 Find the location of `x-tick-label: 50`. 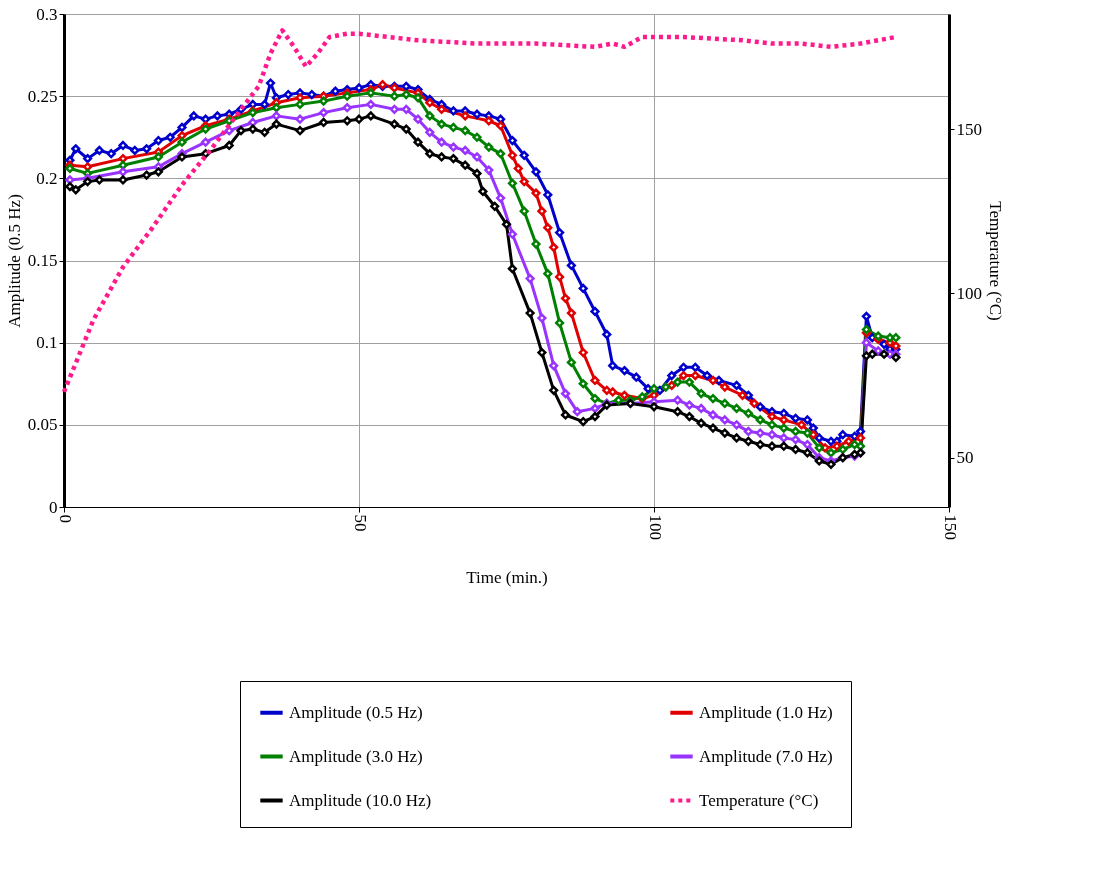

x-tick-label: 50 is located at coordinates (360, 523).